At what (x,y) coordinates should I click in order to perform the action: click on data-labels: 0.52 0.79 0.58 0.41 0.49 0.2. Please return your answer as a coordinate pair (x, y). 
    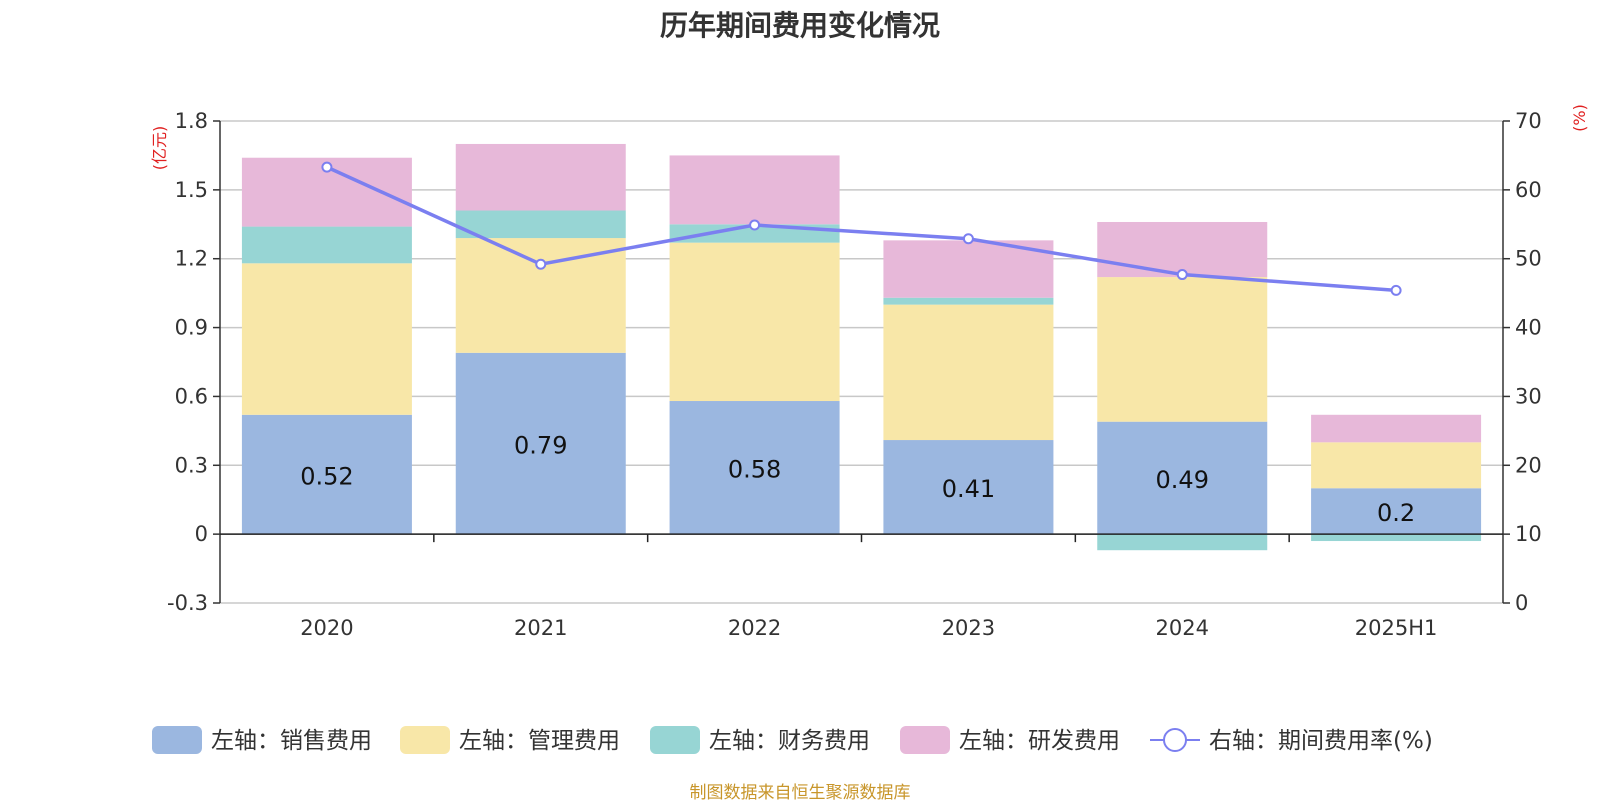
    Looking at the image, I should click on (857, 479).